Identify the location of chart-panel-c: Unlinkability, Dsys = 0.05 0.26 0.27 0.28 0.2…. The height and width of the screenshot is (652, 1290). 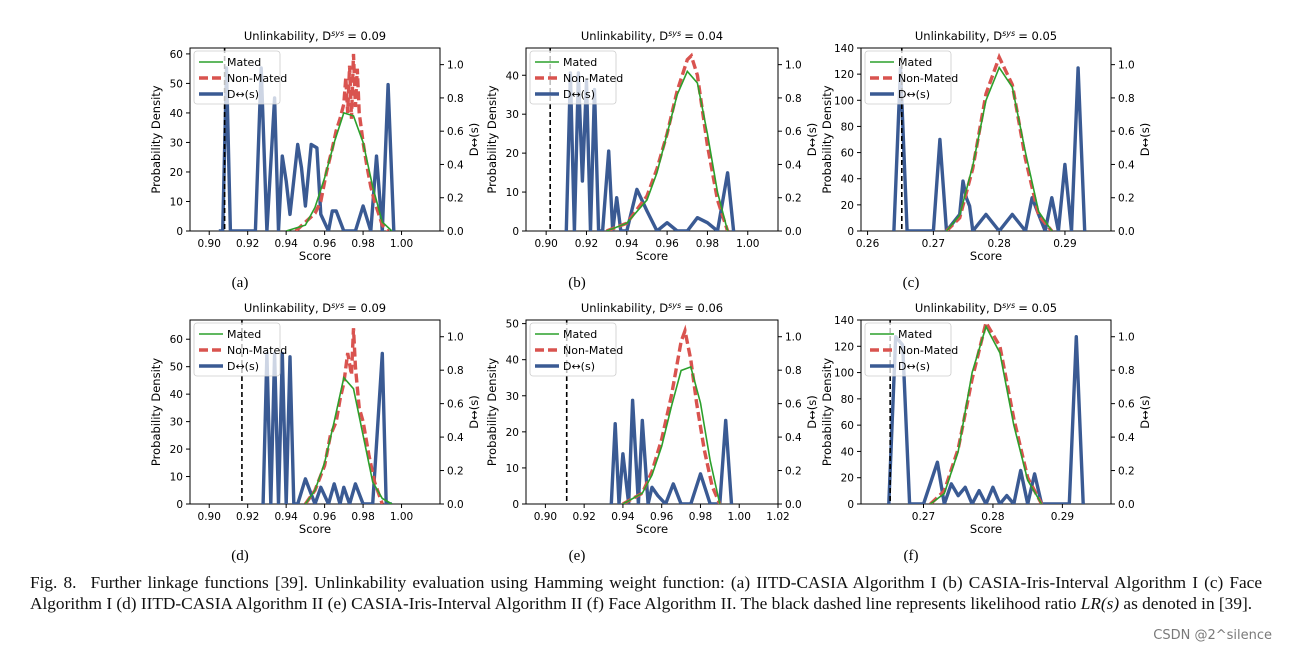
(986, 160).